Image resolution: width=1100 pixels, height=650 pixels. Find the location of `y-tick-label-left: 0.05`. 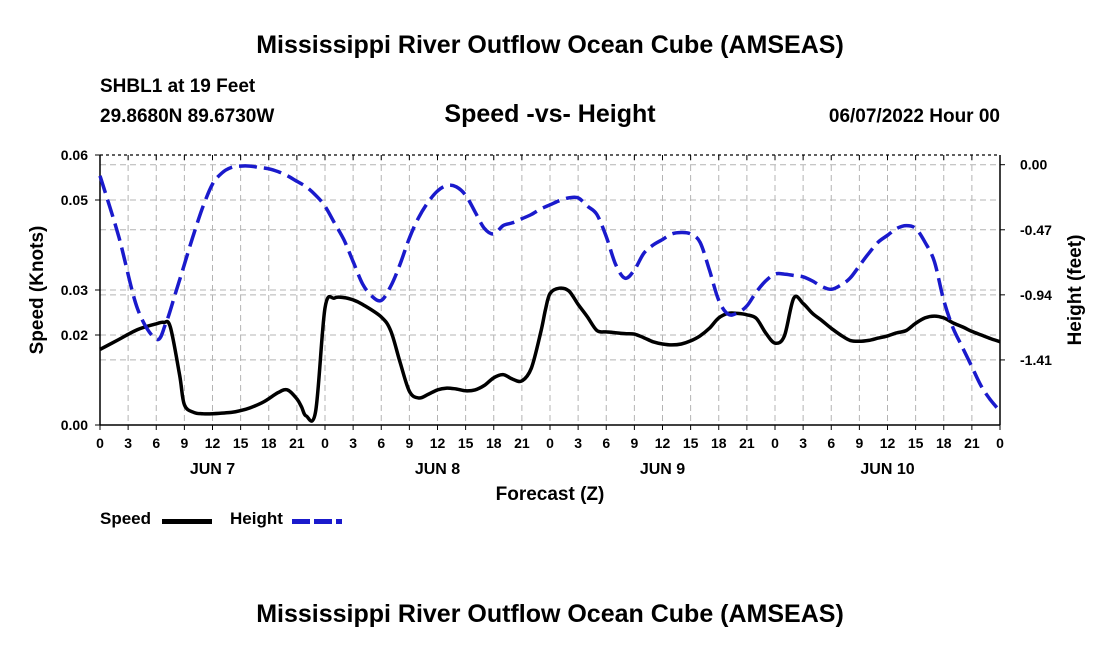

y-tick-label-left: 0.05 is located at coordinates (74, 200).